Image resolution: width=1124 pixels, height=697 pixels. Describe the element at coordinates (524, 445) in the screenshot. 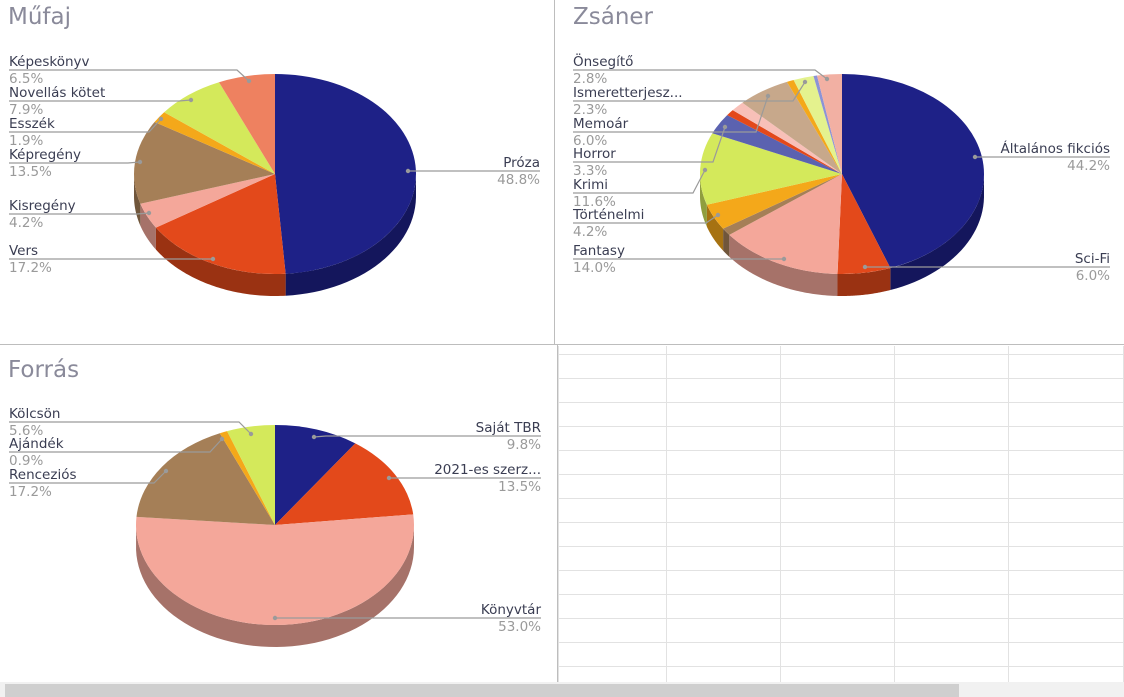

I see `slice-value-label: 9.8%` at that location.